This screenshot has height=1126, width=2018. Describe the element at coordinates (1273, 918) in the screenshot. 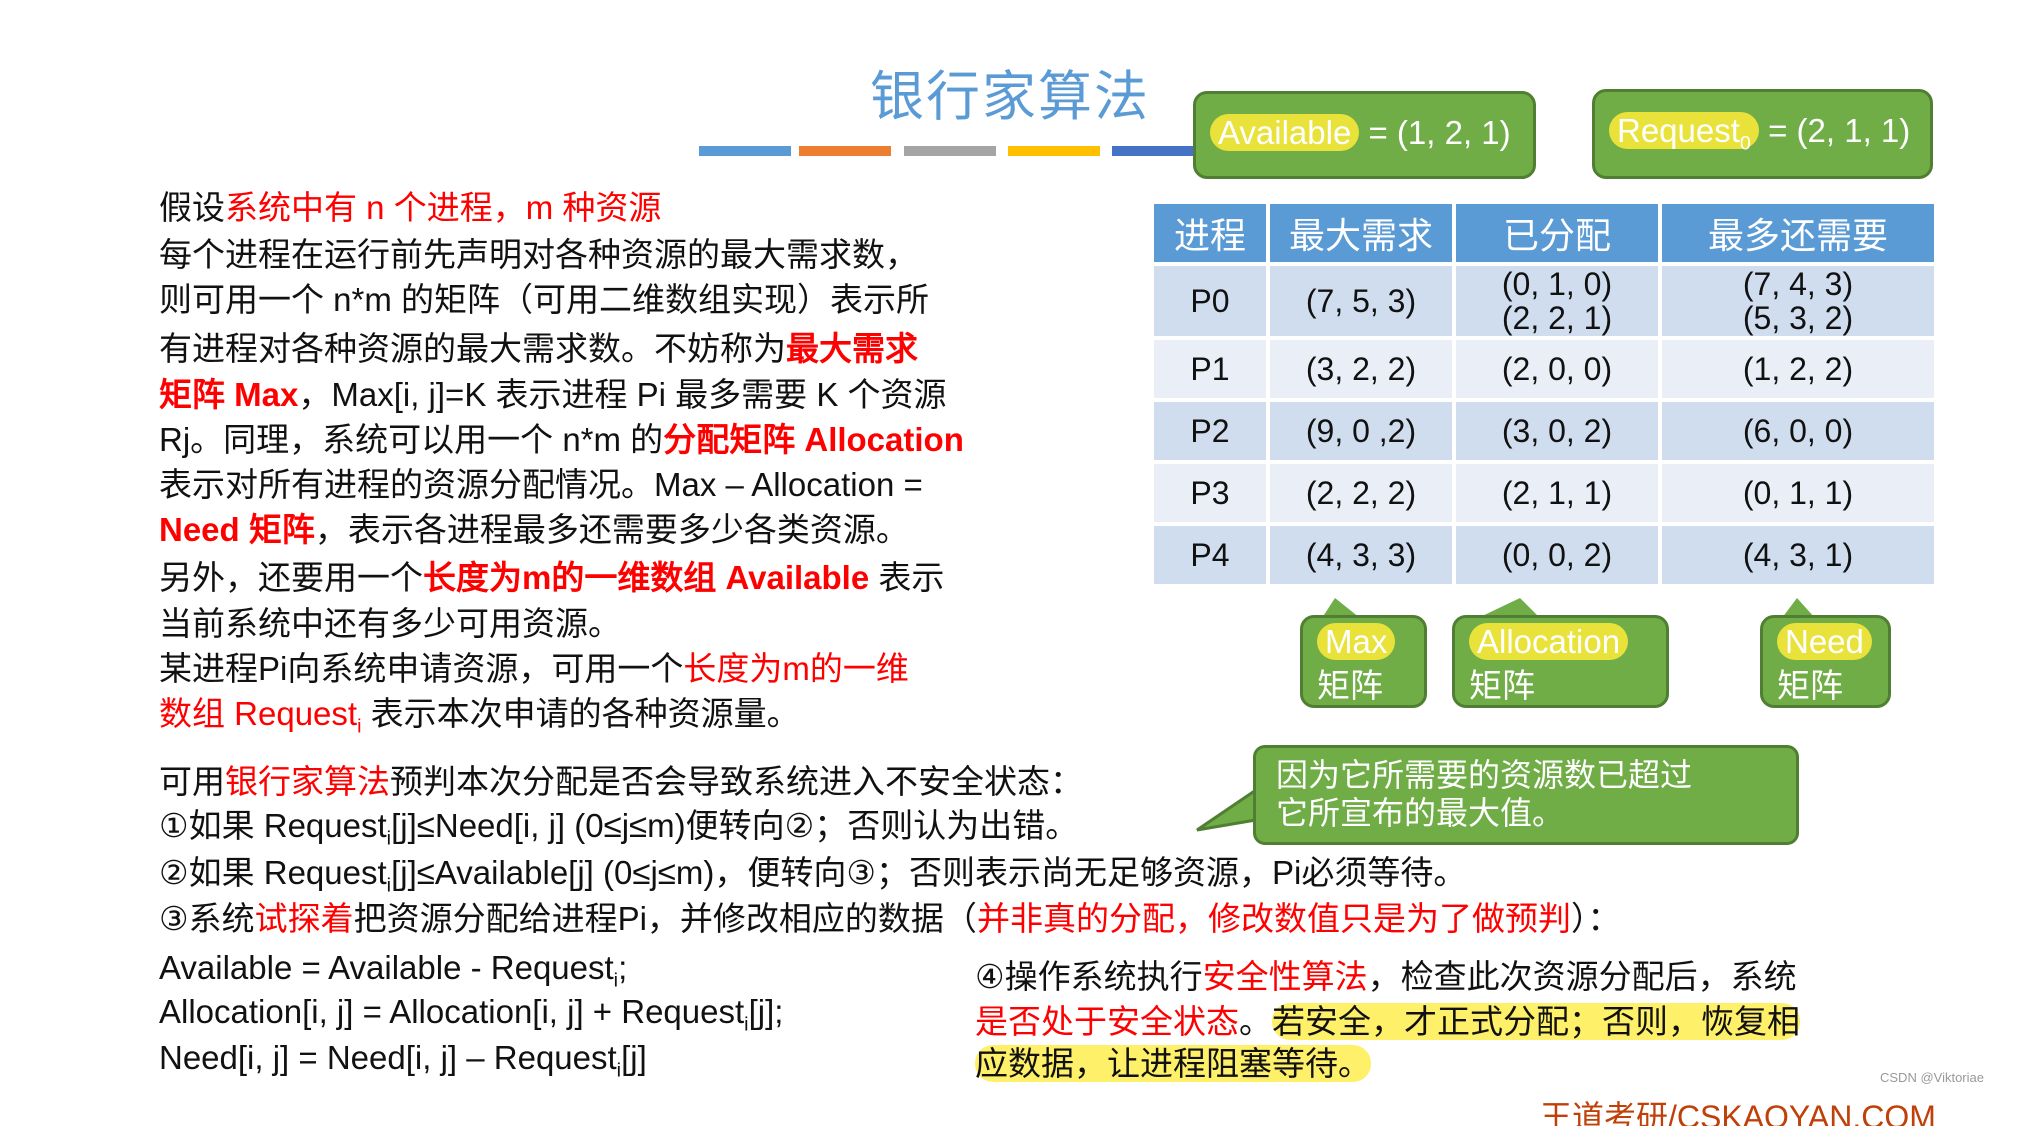

I see `text-segment: 并非真的分配，修改数值只是为了做预判` at that location.